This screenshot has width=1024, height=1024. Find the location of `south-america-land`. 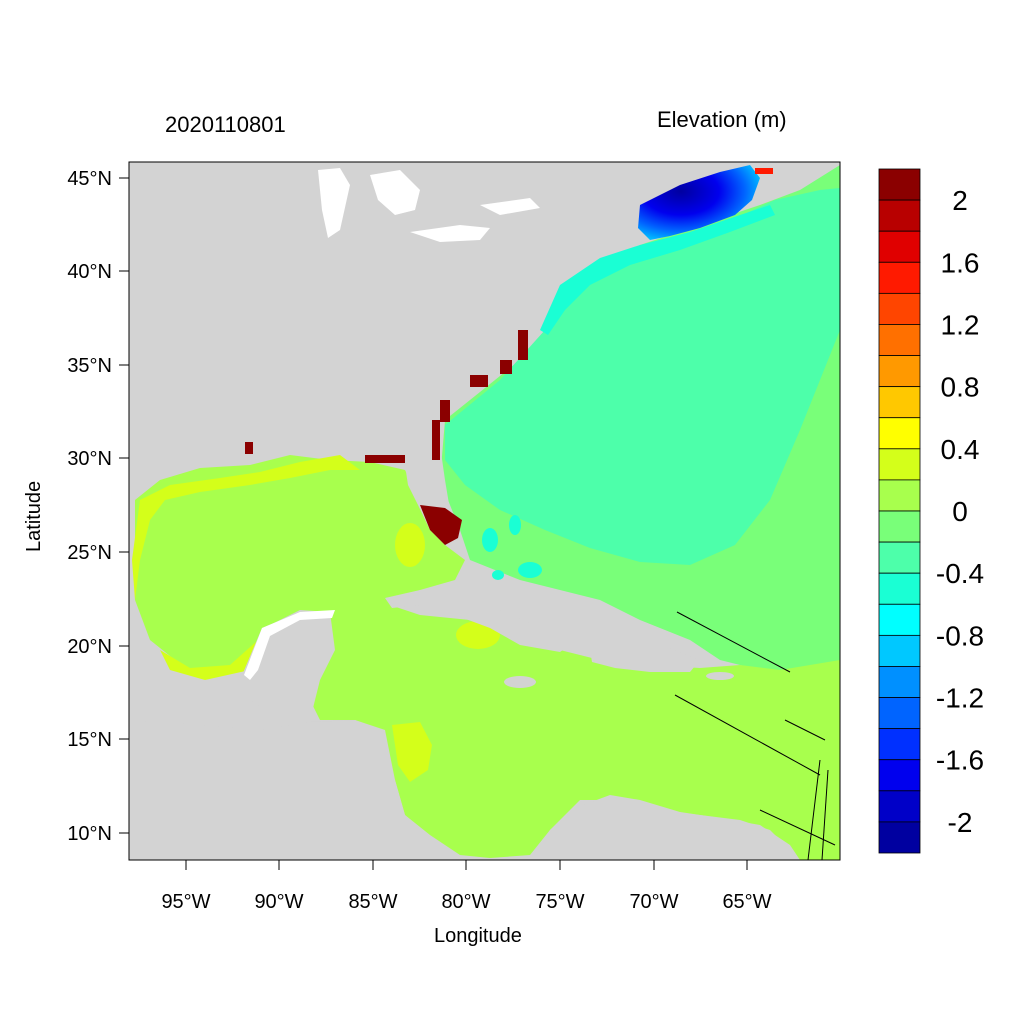

south-america-land is located at coordinates (665, 827).